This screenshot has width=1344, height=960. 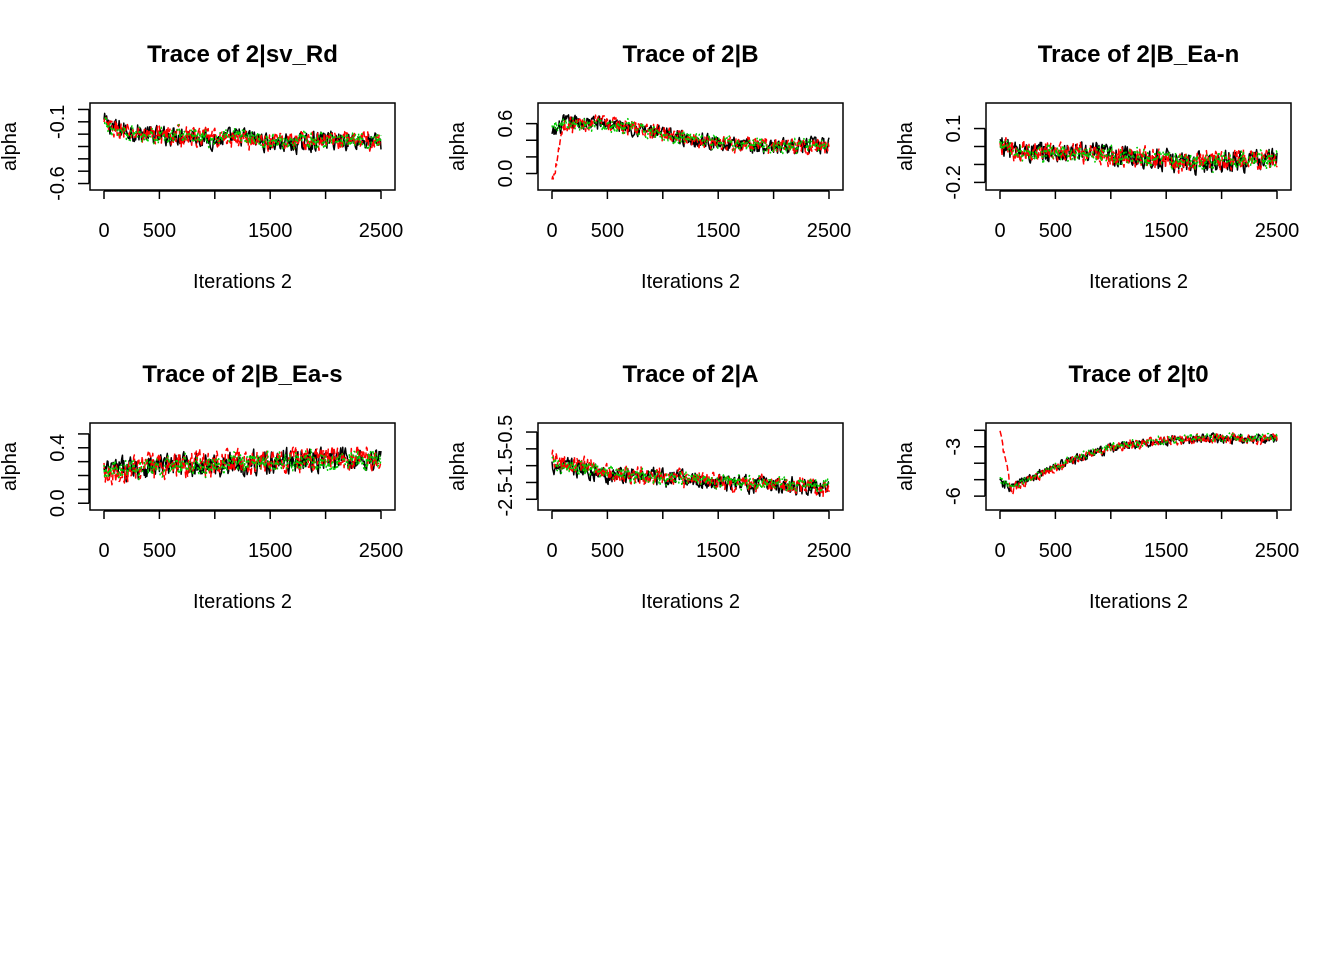 I want to click on y-axis: 0.0 0.4, so click(x=68, y=475).